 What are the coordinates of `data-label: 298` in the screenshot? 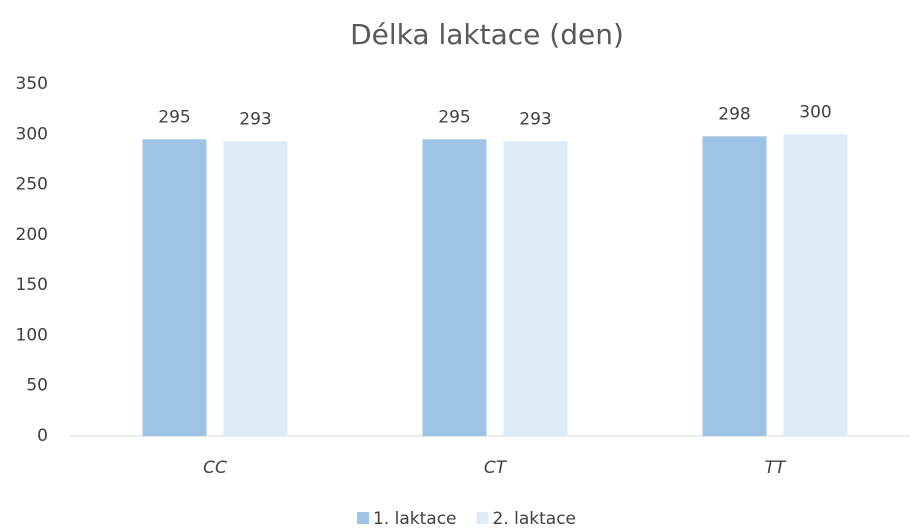 It's located at (734, 114).